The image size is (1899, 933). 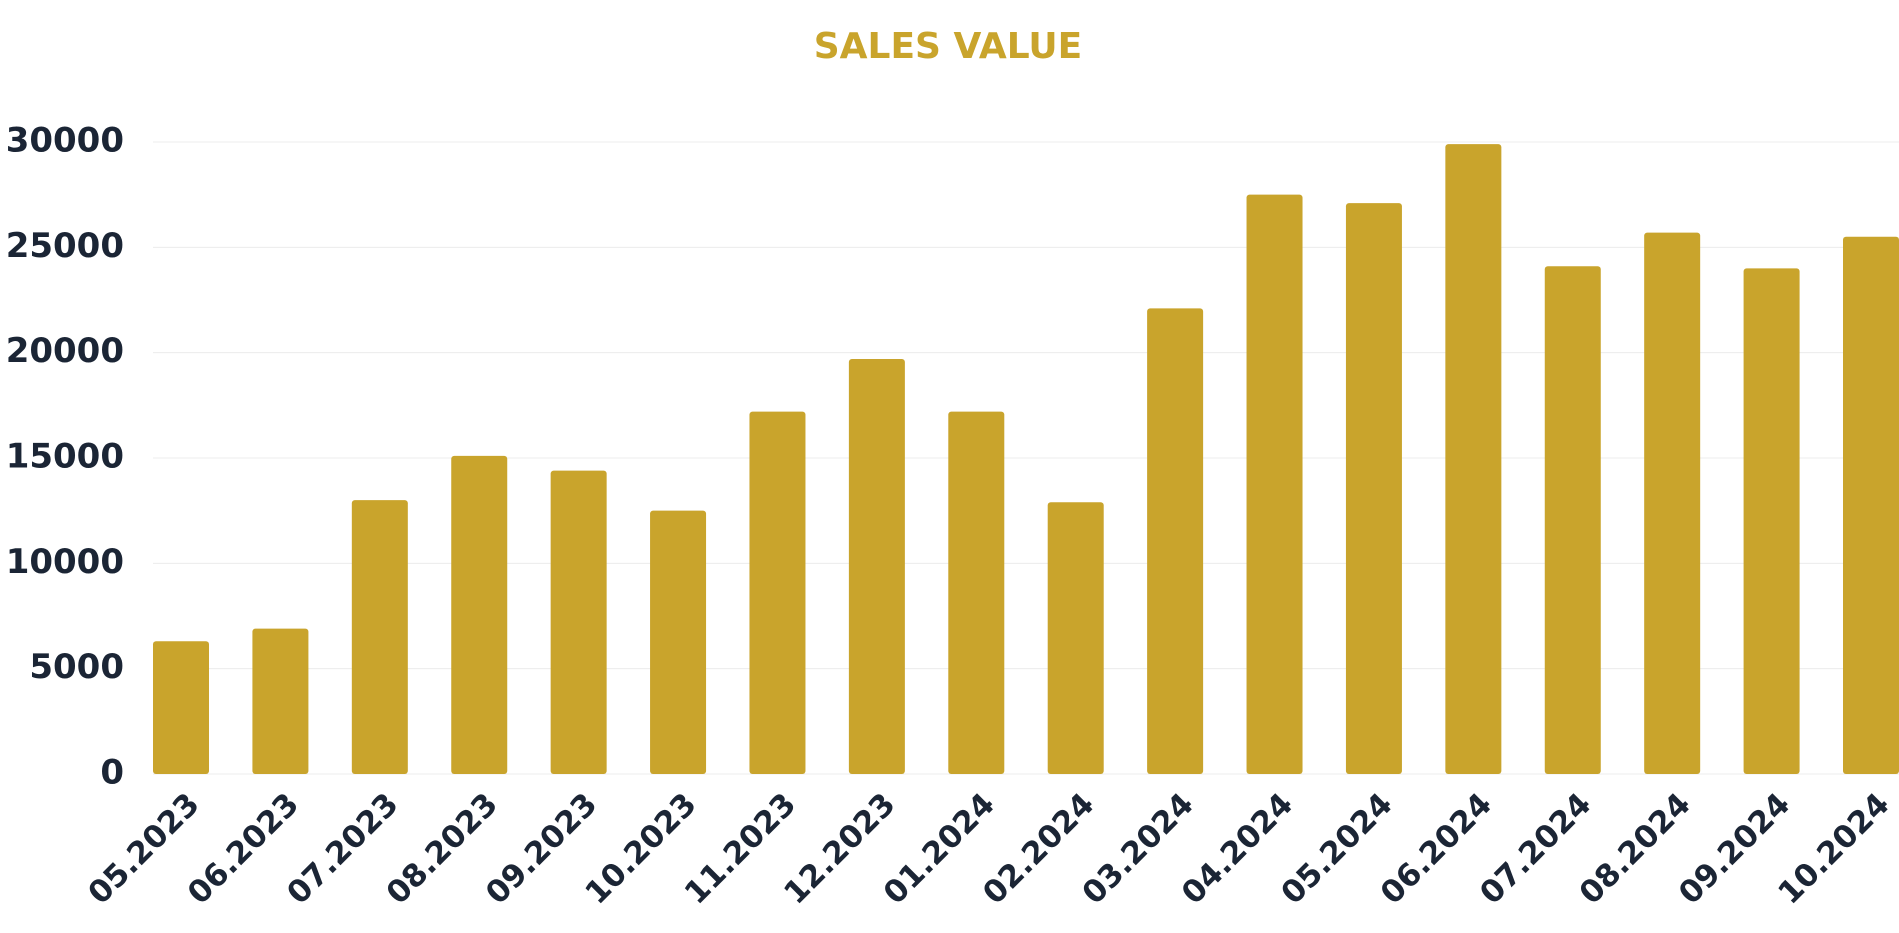 What do you see at coordinates (65, 457) in the screenshot?
I see `y-tick-label: 15000` at bounding box center [65, 457].